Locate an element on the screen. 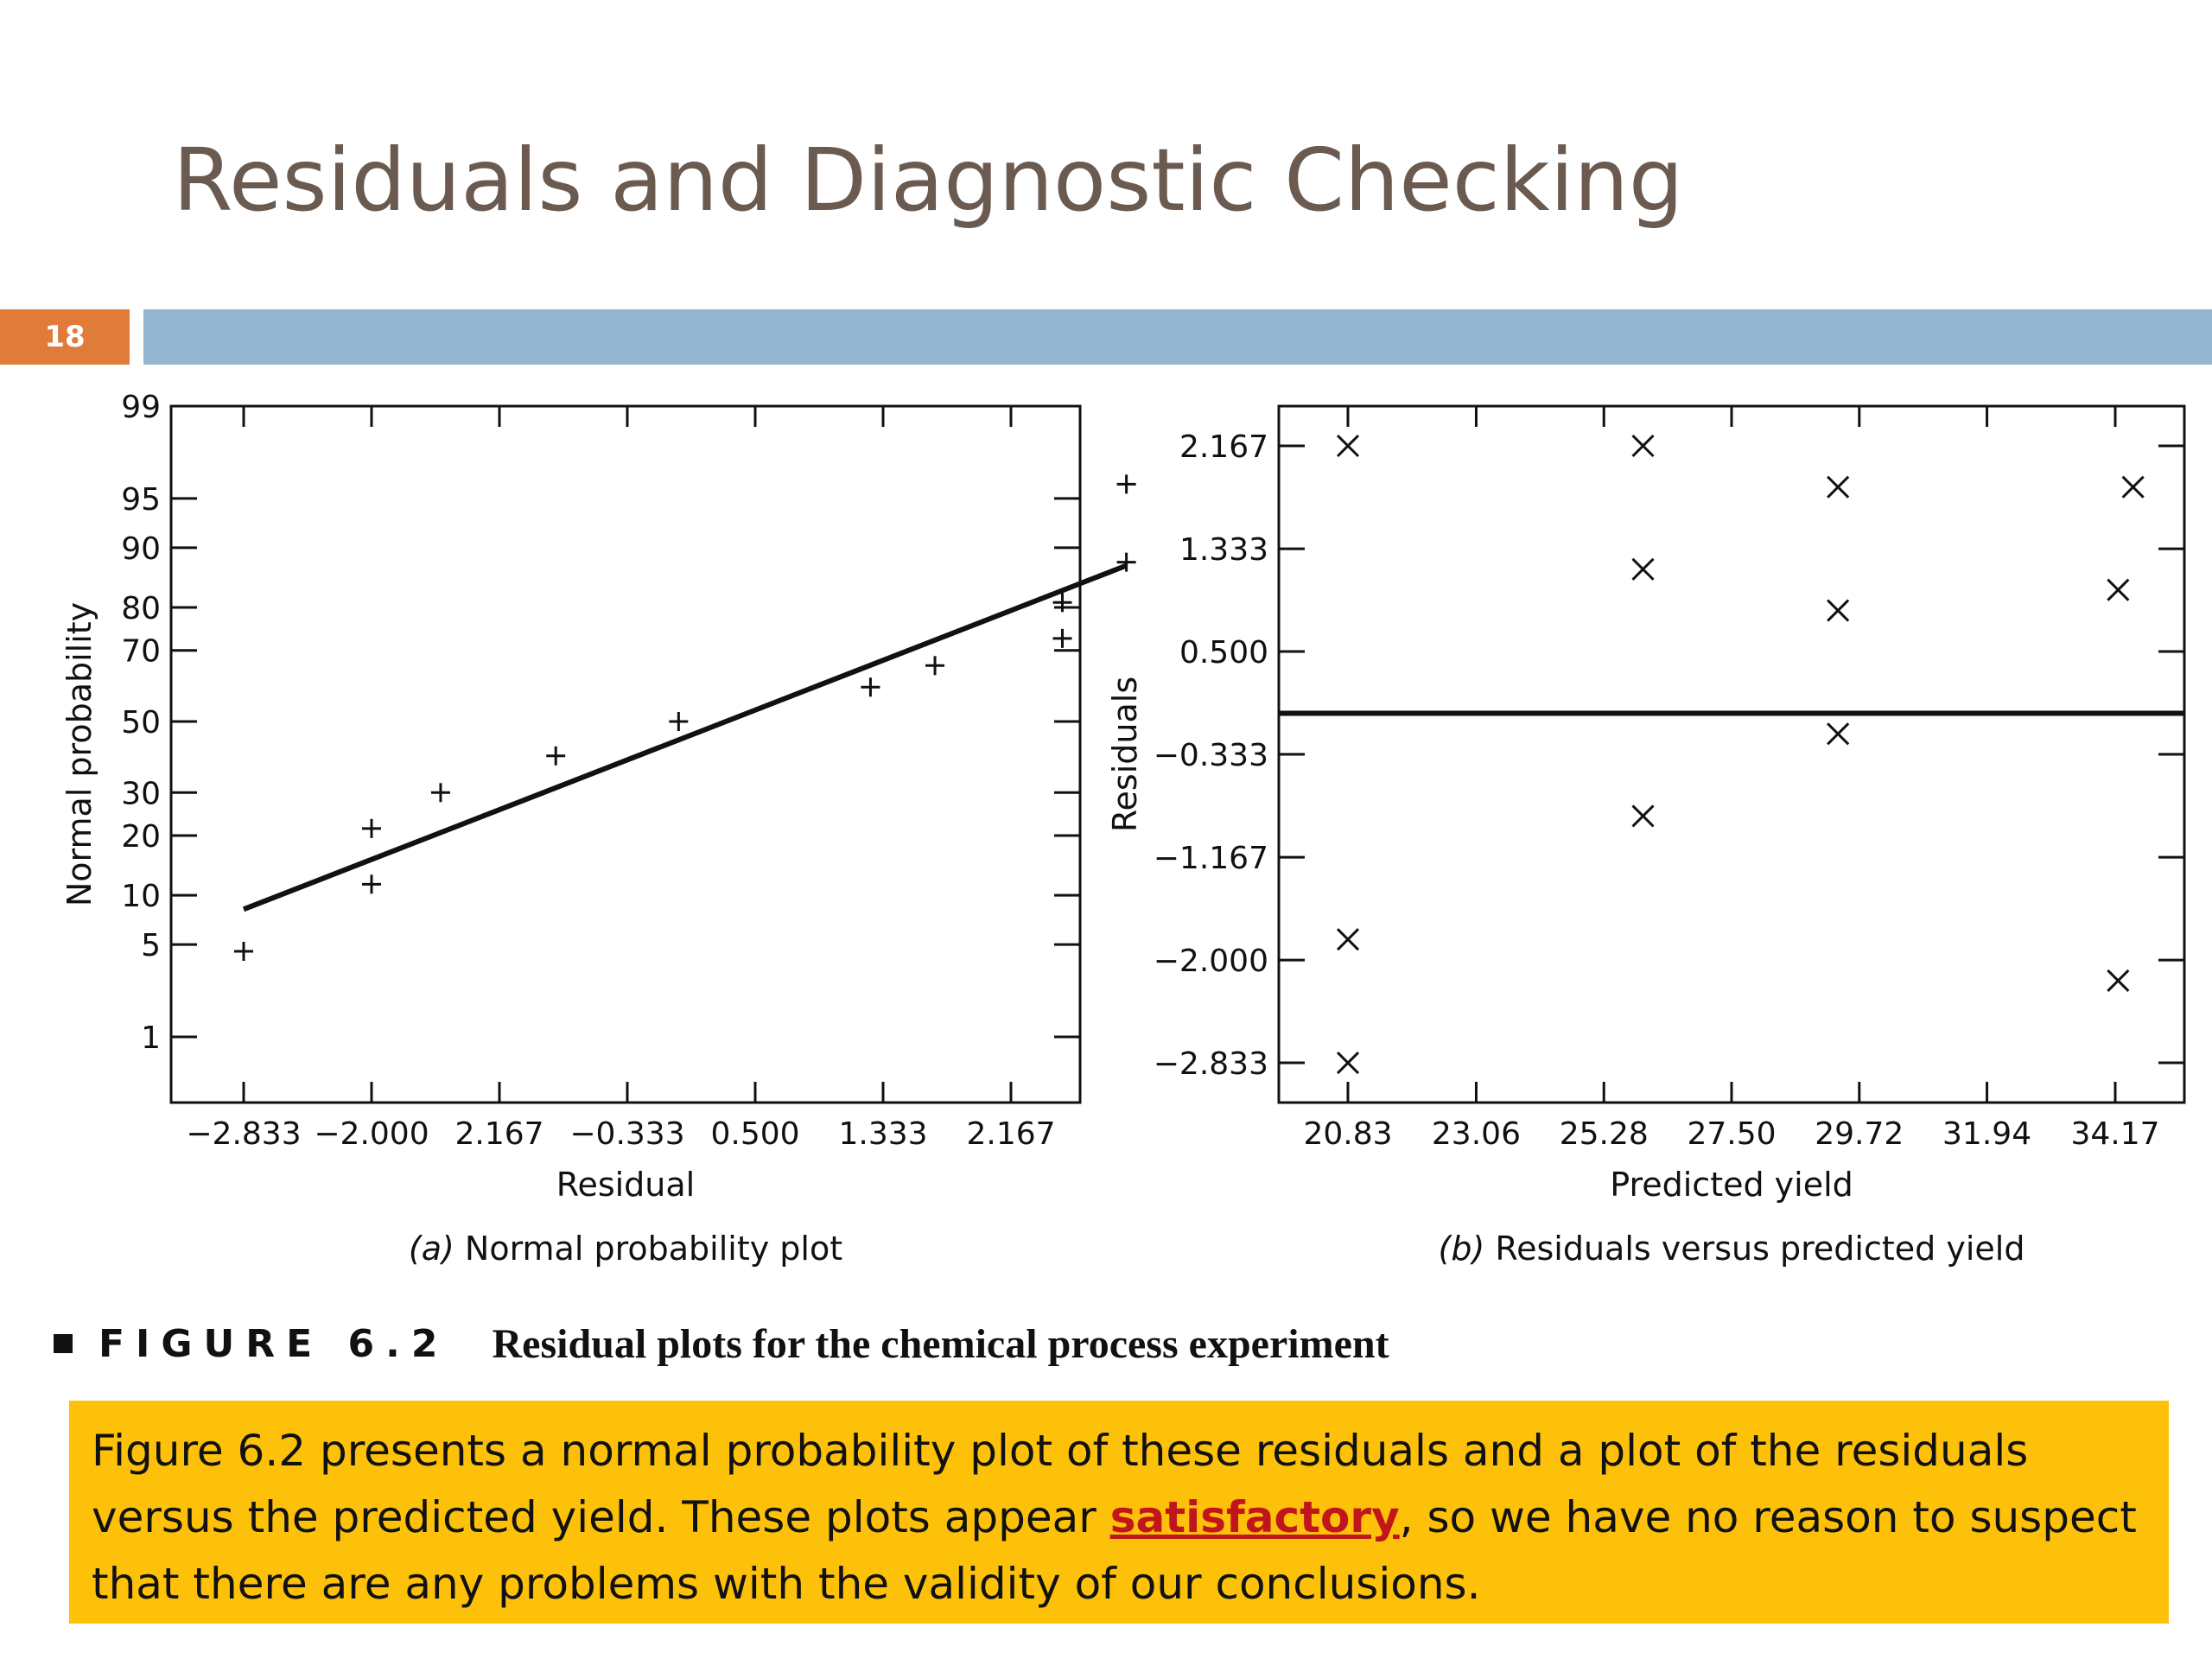 This screenshot has height=1659, width=2212. x-tick-label: −2.000 is located at coordinates (371, 1134).